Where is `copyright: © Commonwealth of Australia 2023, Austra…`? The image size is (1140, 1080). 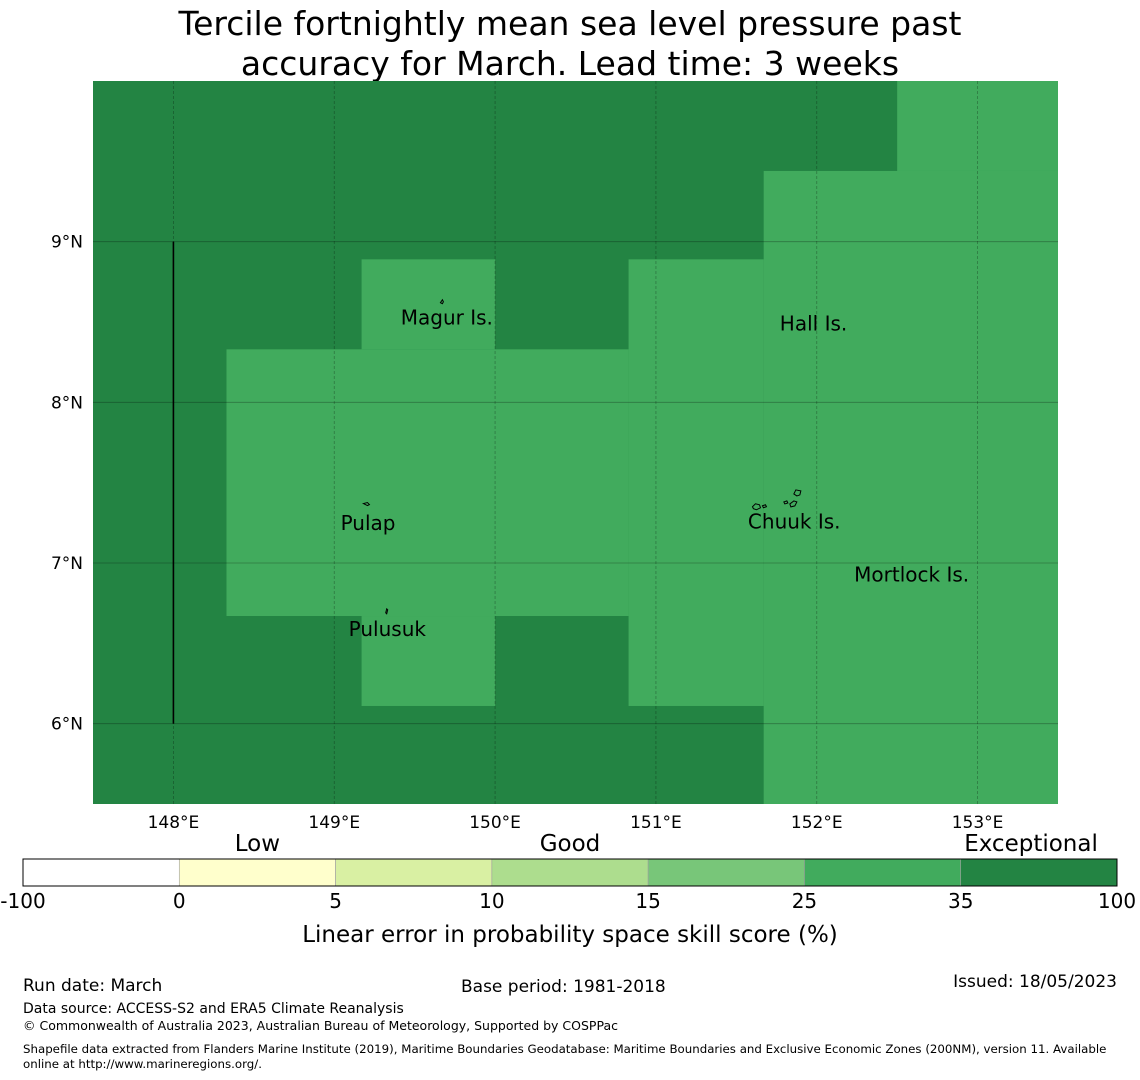
copyright: © Commonwealth of Australia 2023, Austra… is located at coordinates (320, 1025).